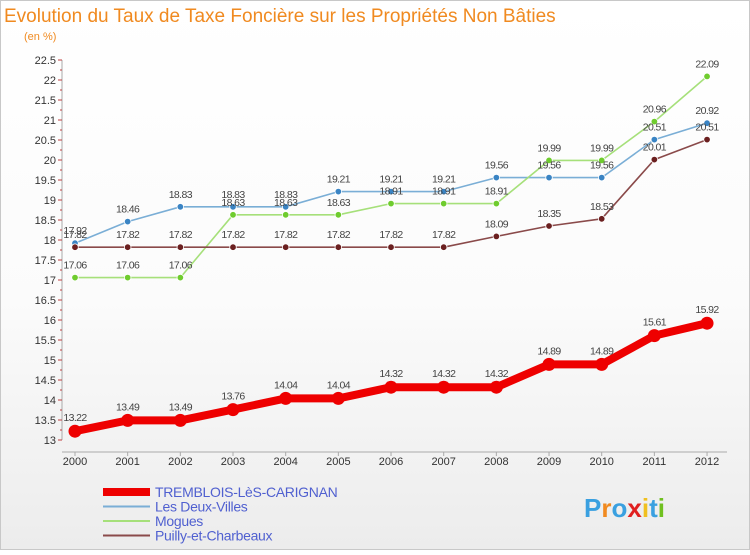  What do you see at coordinates (391, 462) in the screenshot?
I see `x-tick-label: 2006` at bounding box center [391, 462].